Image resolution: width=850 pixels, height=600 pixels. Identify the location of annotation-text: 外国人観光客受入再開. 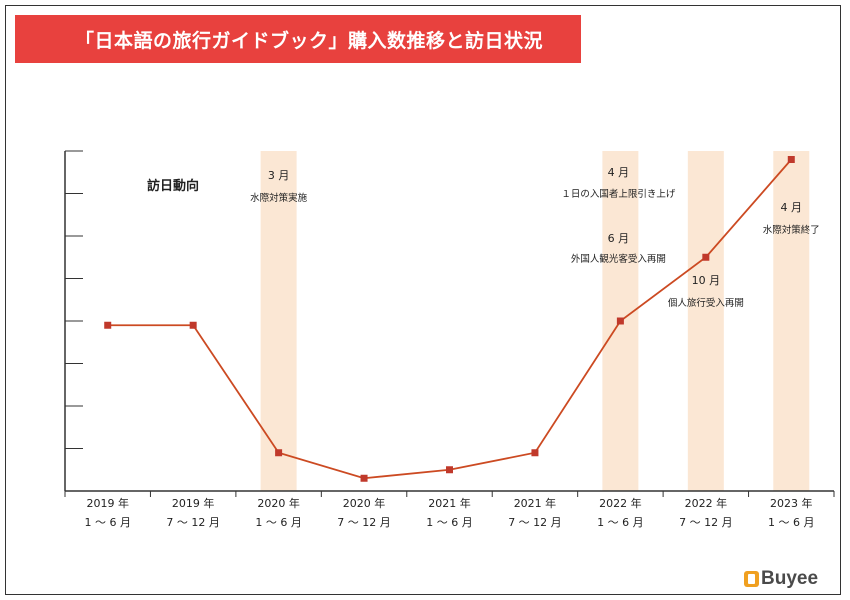
(618, 259).